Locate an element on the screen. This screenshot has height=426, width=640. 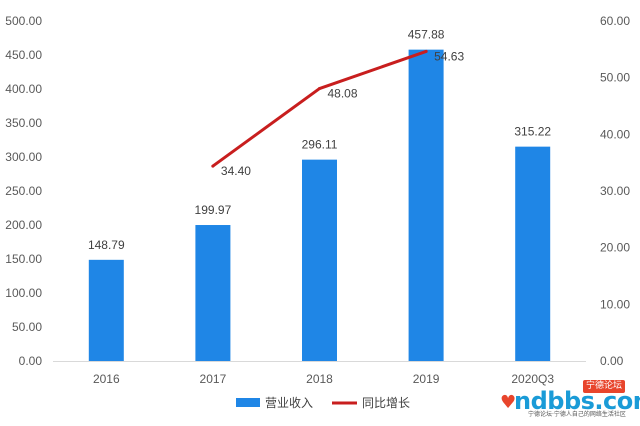
y-right-tick-label: 20.00 is located at coordinates (615, 248).